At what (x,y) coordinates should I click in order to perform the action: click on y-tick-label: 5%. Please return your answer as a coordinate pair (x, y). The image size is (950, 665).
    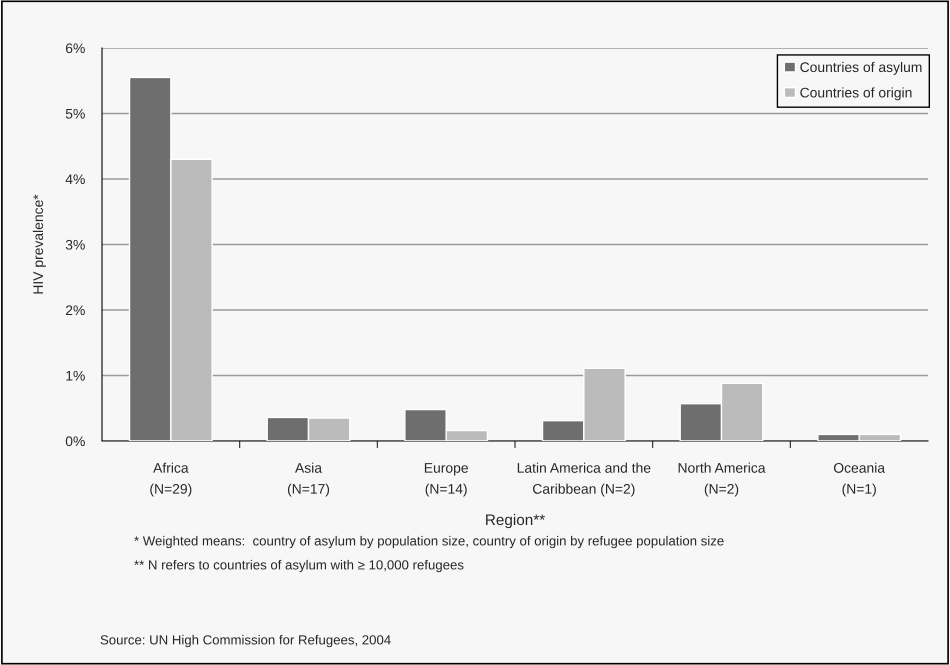
    Looking at the image, I should click on (75, 113).